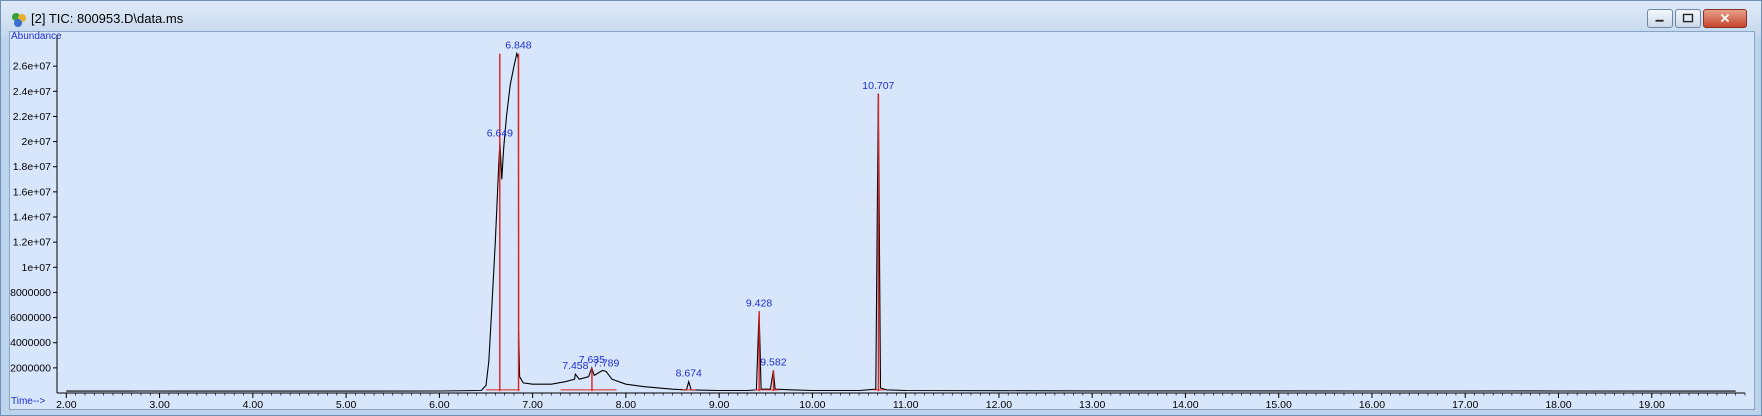  Describe the element at coordinates (439, 405) in the screenshot. I see `x-tick-label: 6.00` at that location.